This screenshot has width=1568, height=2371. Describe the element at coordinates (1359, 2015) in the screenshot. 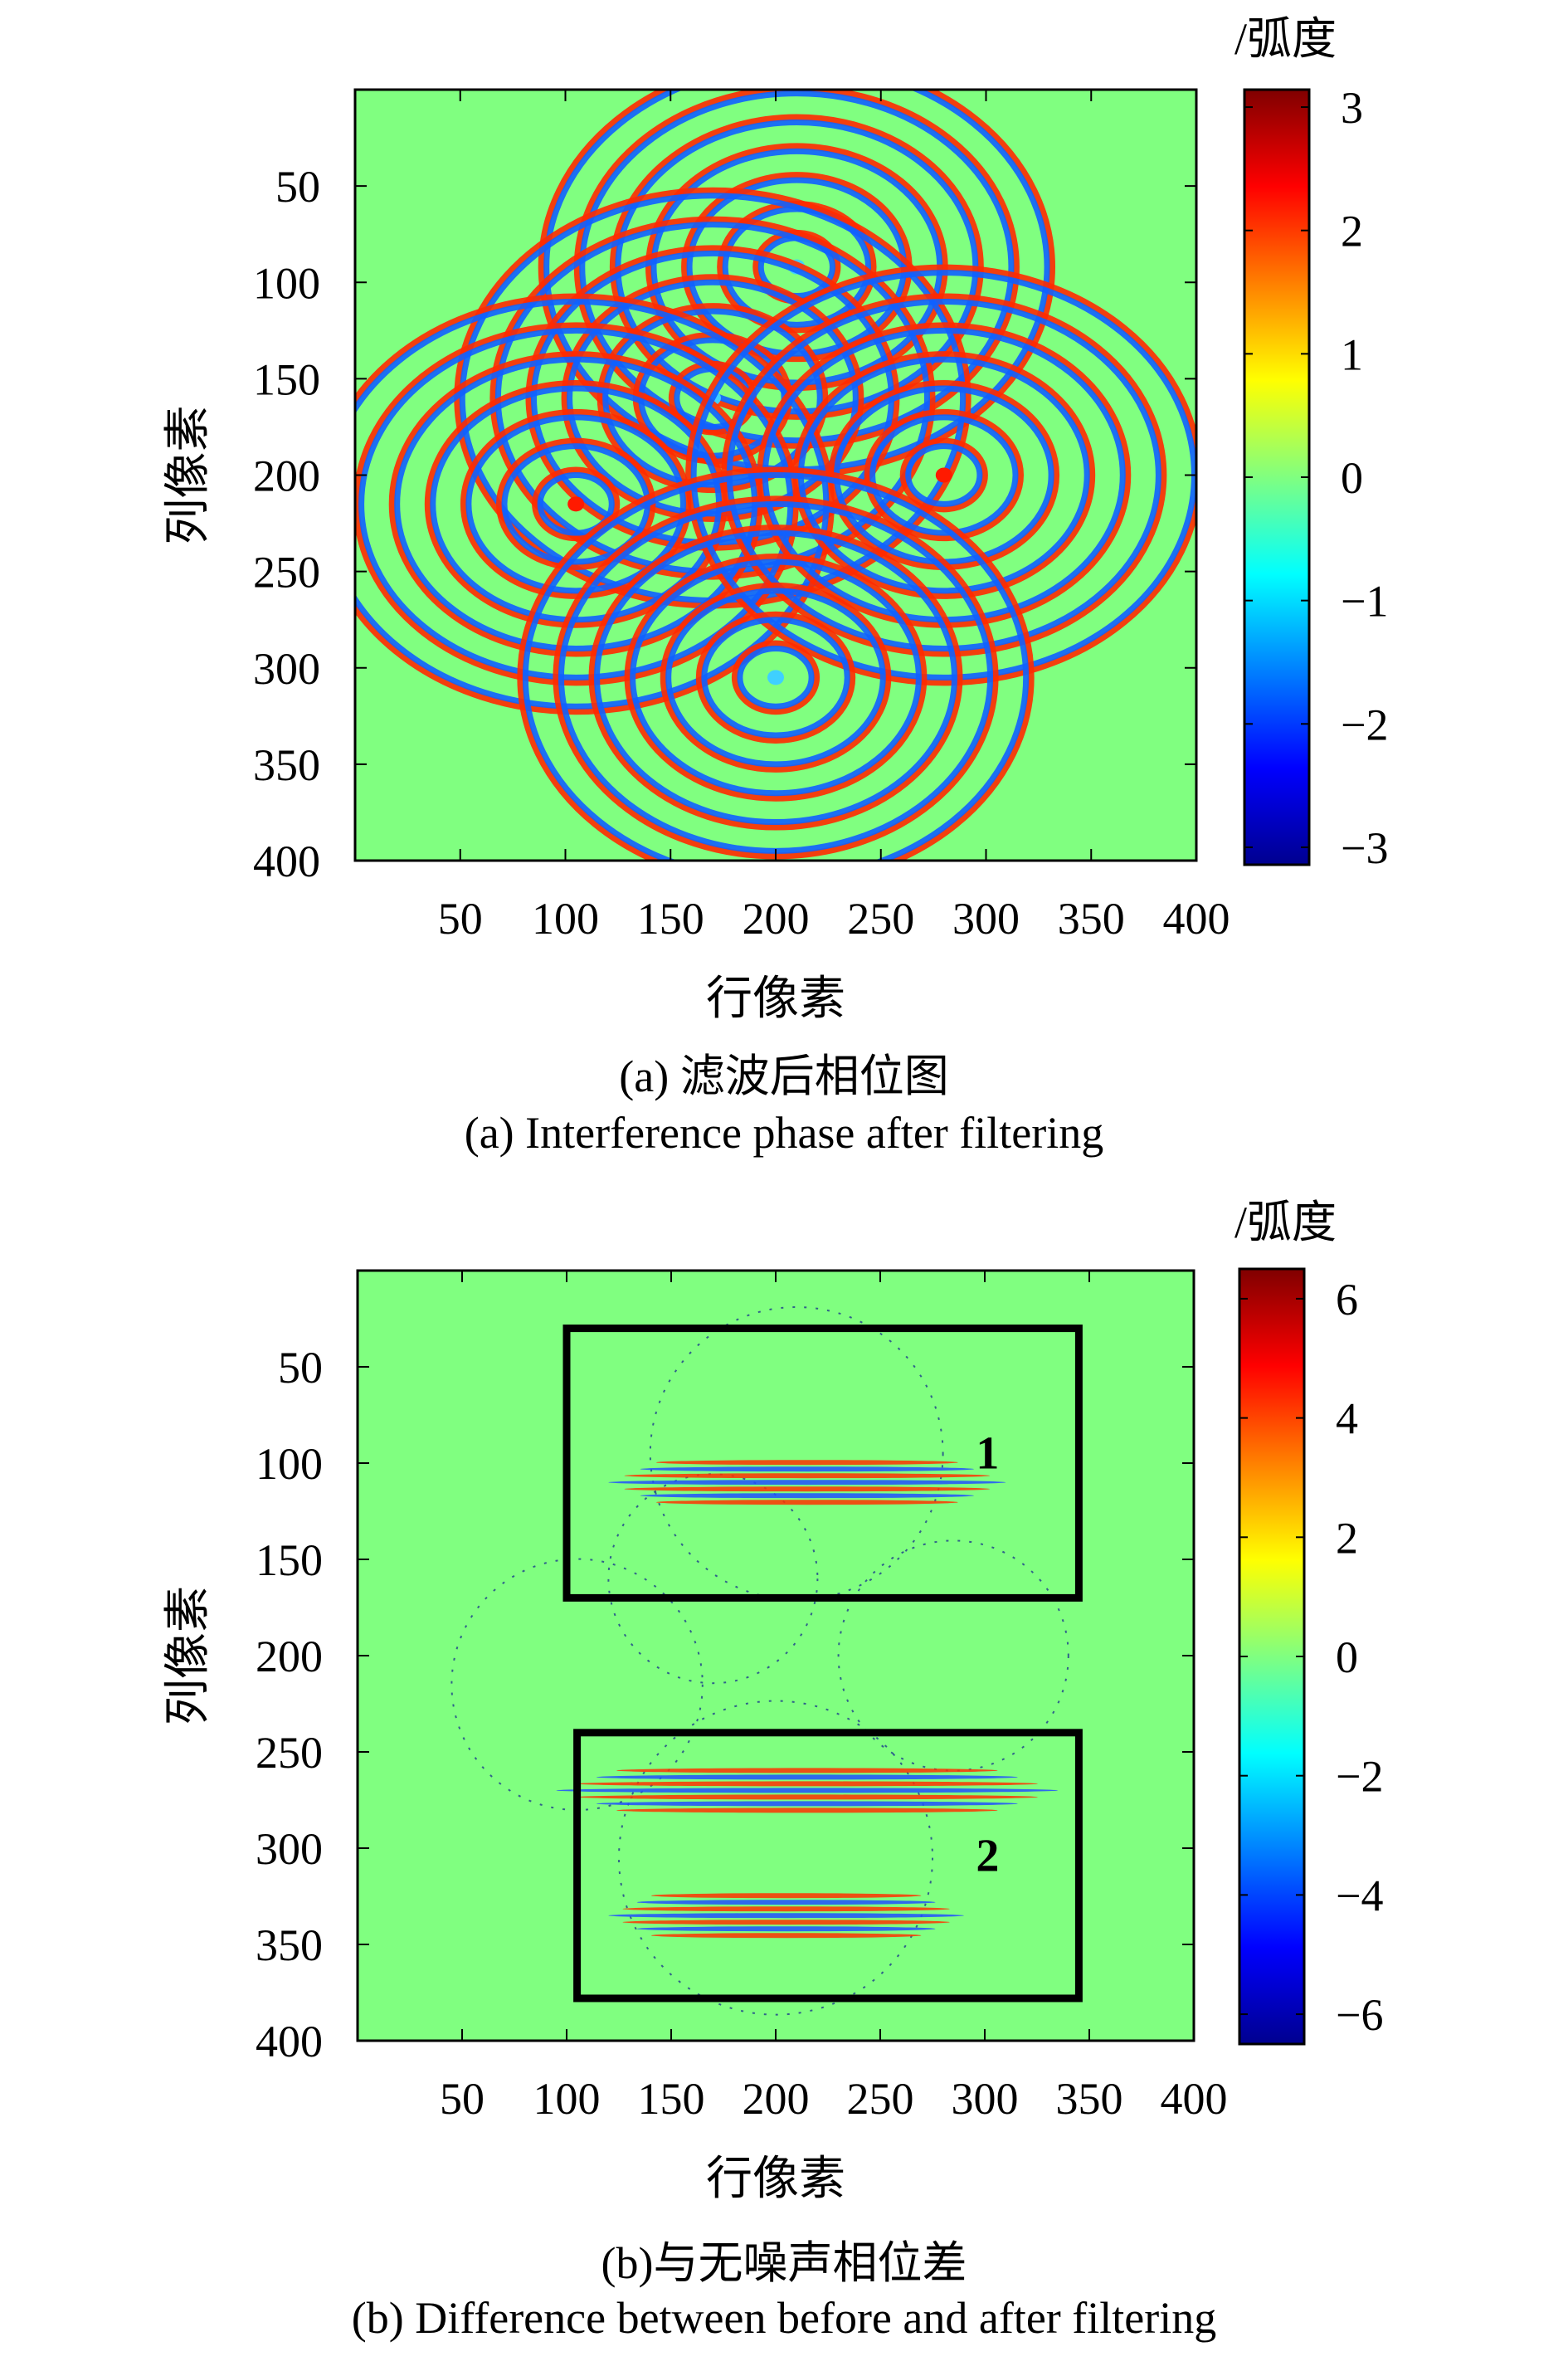

I see `colorbar-tick-label: −6` at that location.